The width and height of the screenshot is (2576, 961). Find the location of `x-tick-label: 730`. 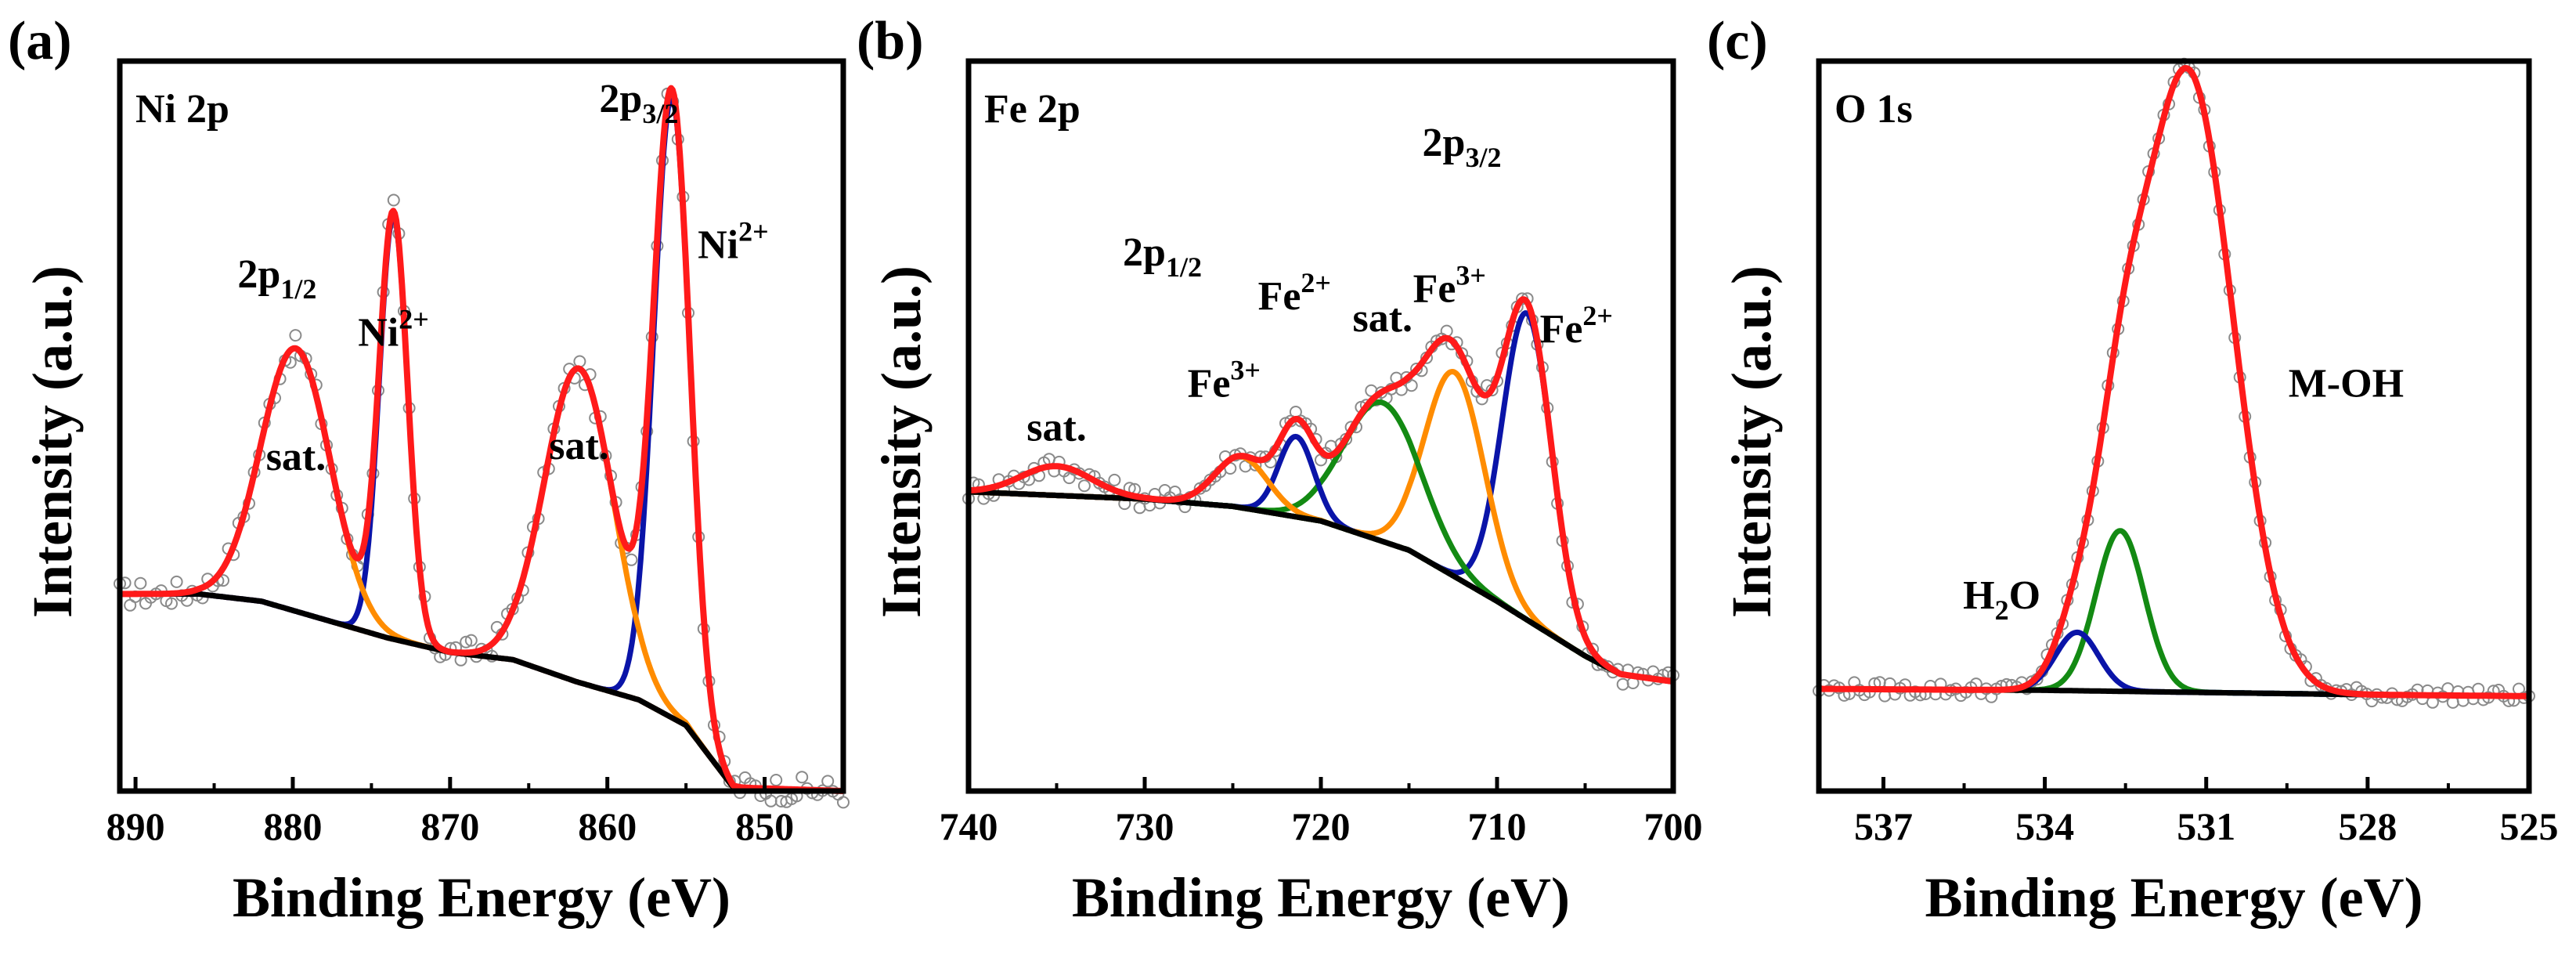

x-tick-label: 730 is located at coordinates (1145, 826).